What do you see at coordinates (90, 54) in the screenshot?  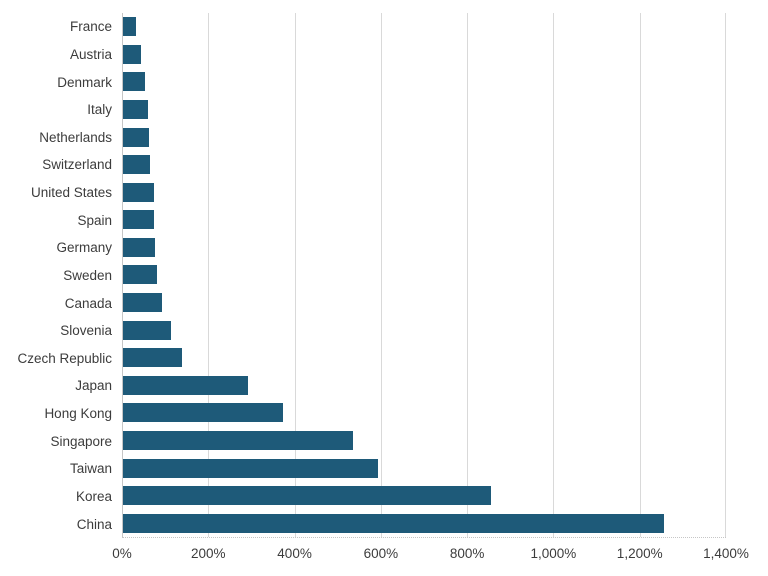 I see `category-label: Austria` at bounding box center [90, 54].